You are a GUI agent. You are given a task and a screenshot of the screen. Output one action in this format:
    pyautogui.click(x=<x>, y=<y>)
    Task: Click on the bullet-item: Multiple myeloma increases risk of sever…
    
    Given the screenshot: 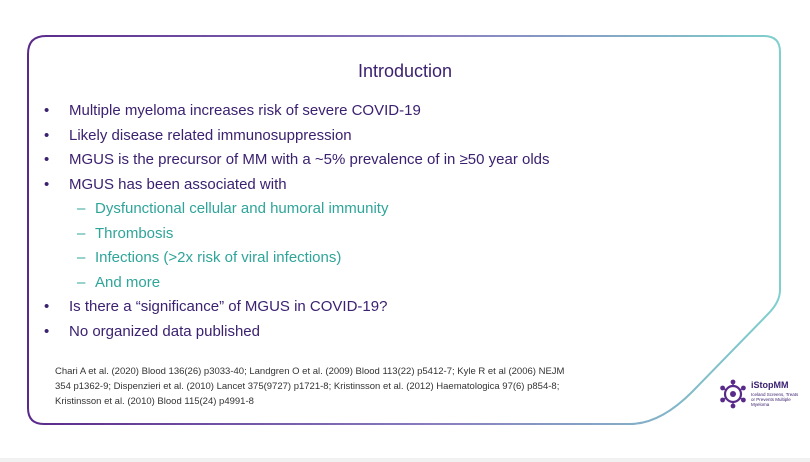 What is the action you would take?
    pyautogui.click(x=297, y=111)
    